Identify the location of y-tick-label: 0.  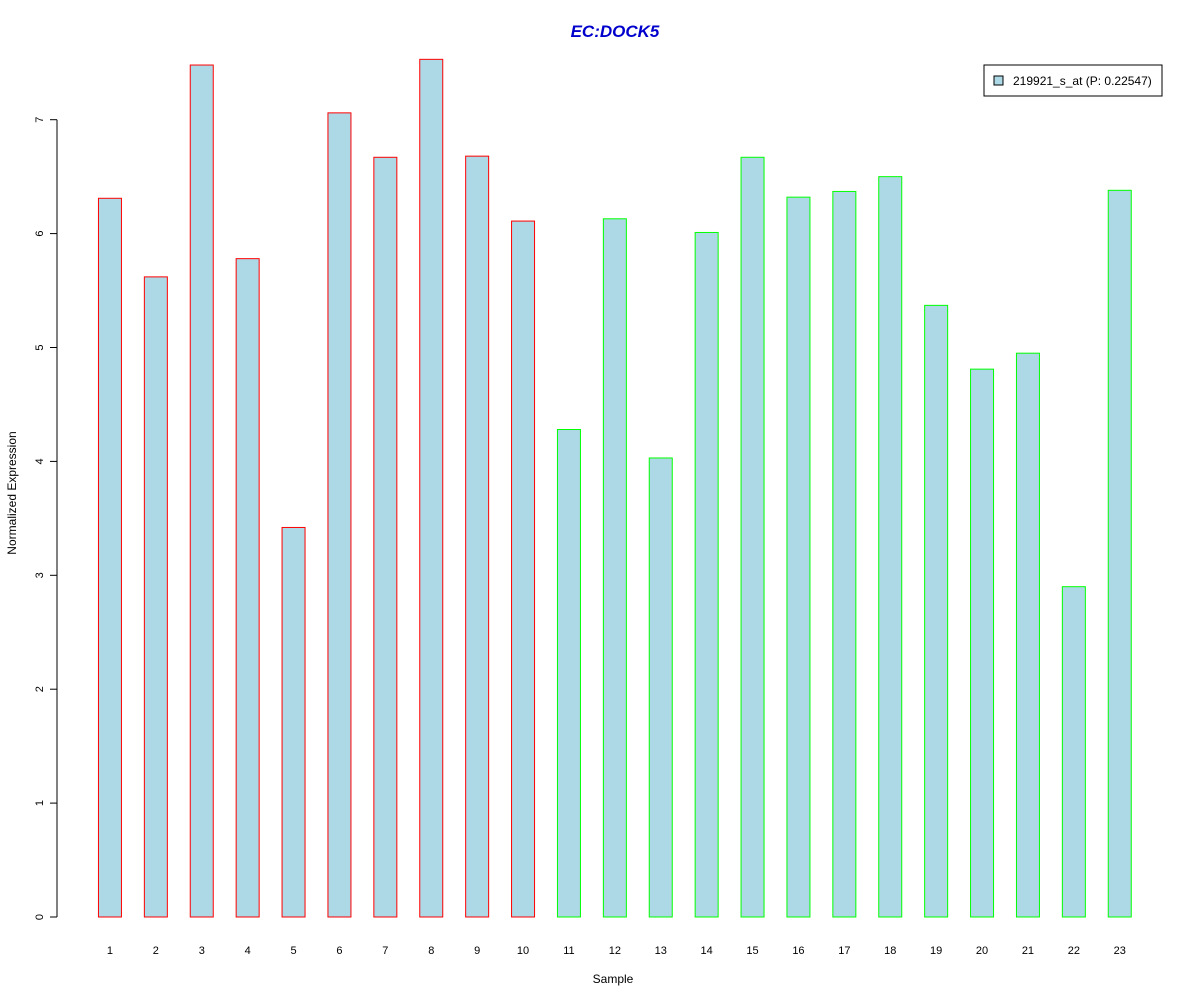
(40, 917).